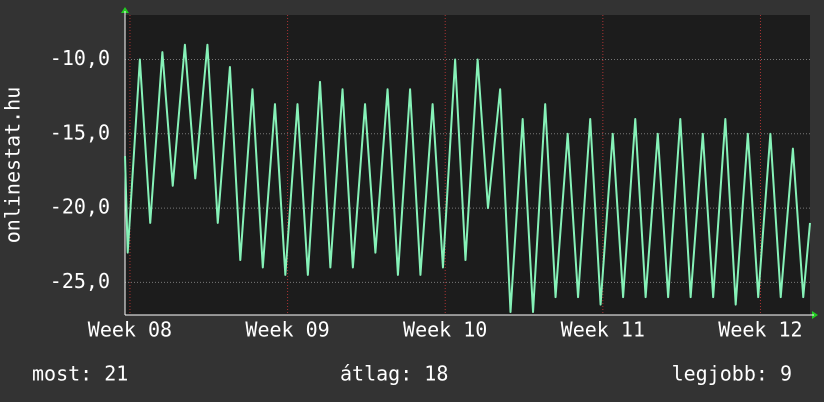  I want to click on x-tick-label: Week 08, so click(130, 330).